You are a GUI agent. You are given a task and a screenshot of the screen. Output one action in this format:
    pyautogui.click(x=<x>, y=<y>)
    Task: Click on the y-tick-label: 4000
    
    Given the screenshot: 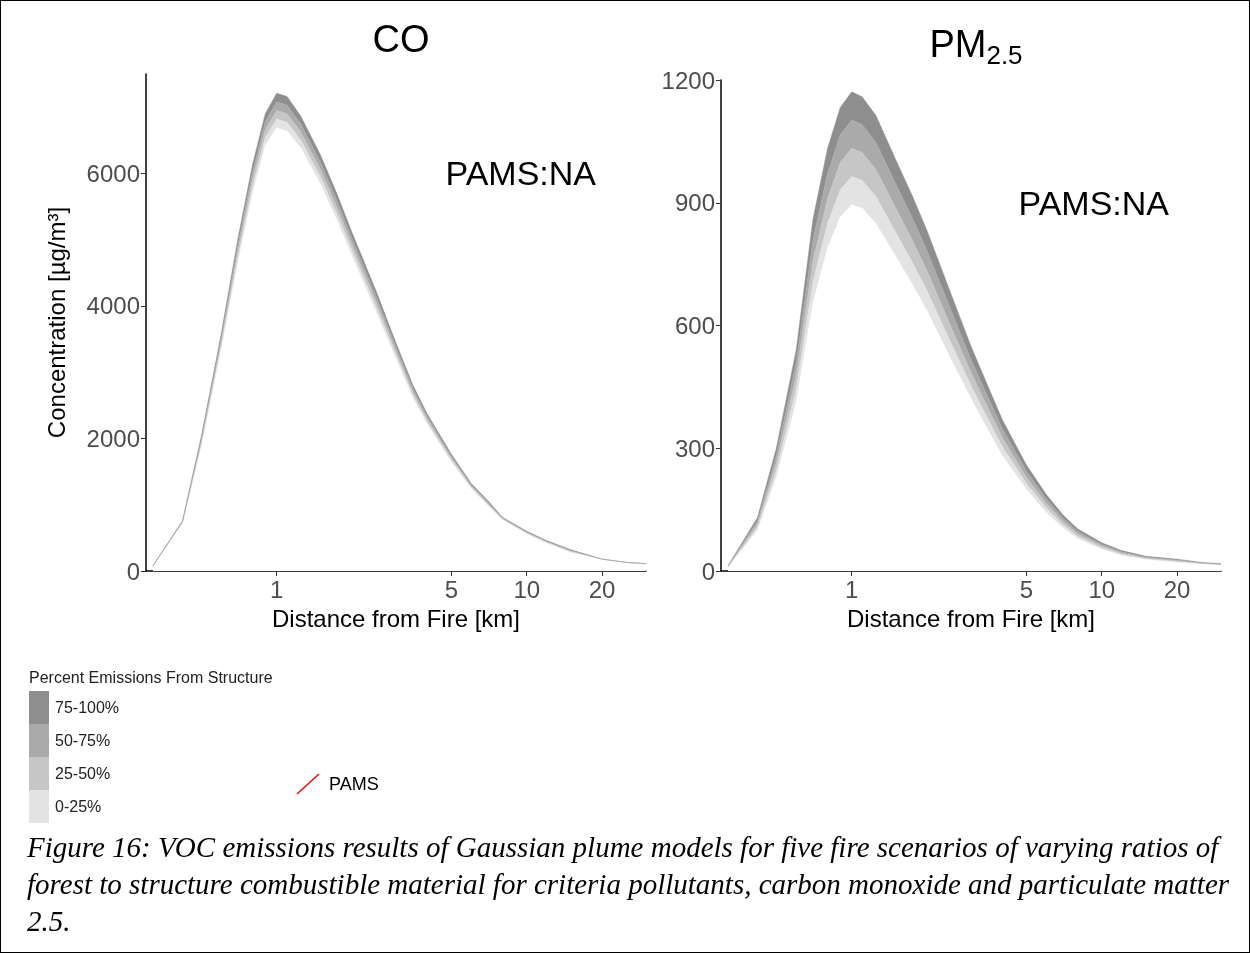 What is the action you would take?
    pyautogui.click(x=113, y=306)
    